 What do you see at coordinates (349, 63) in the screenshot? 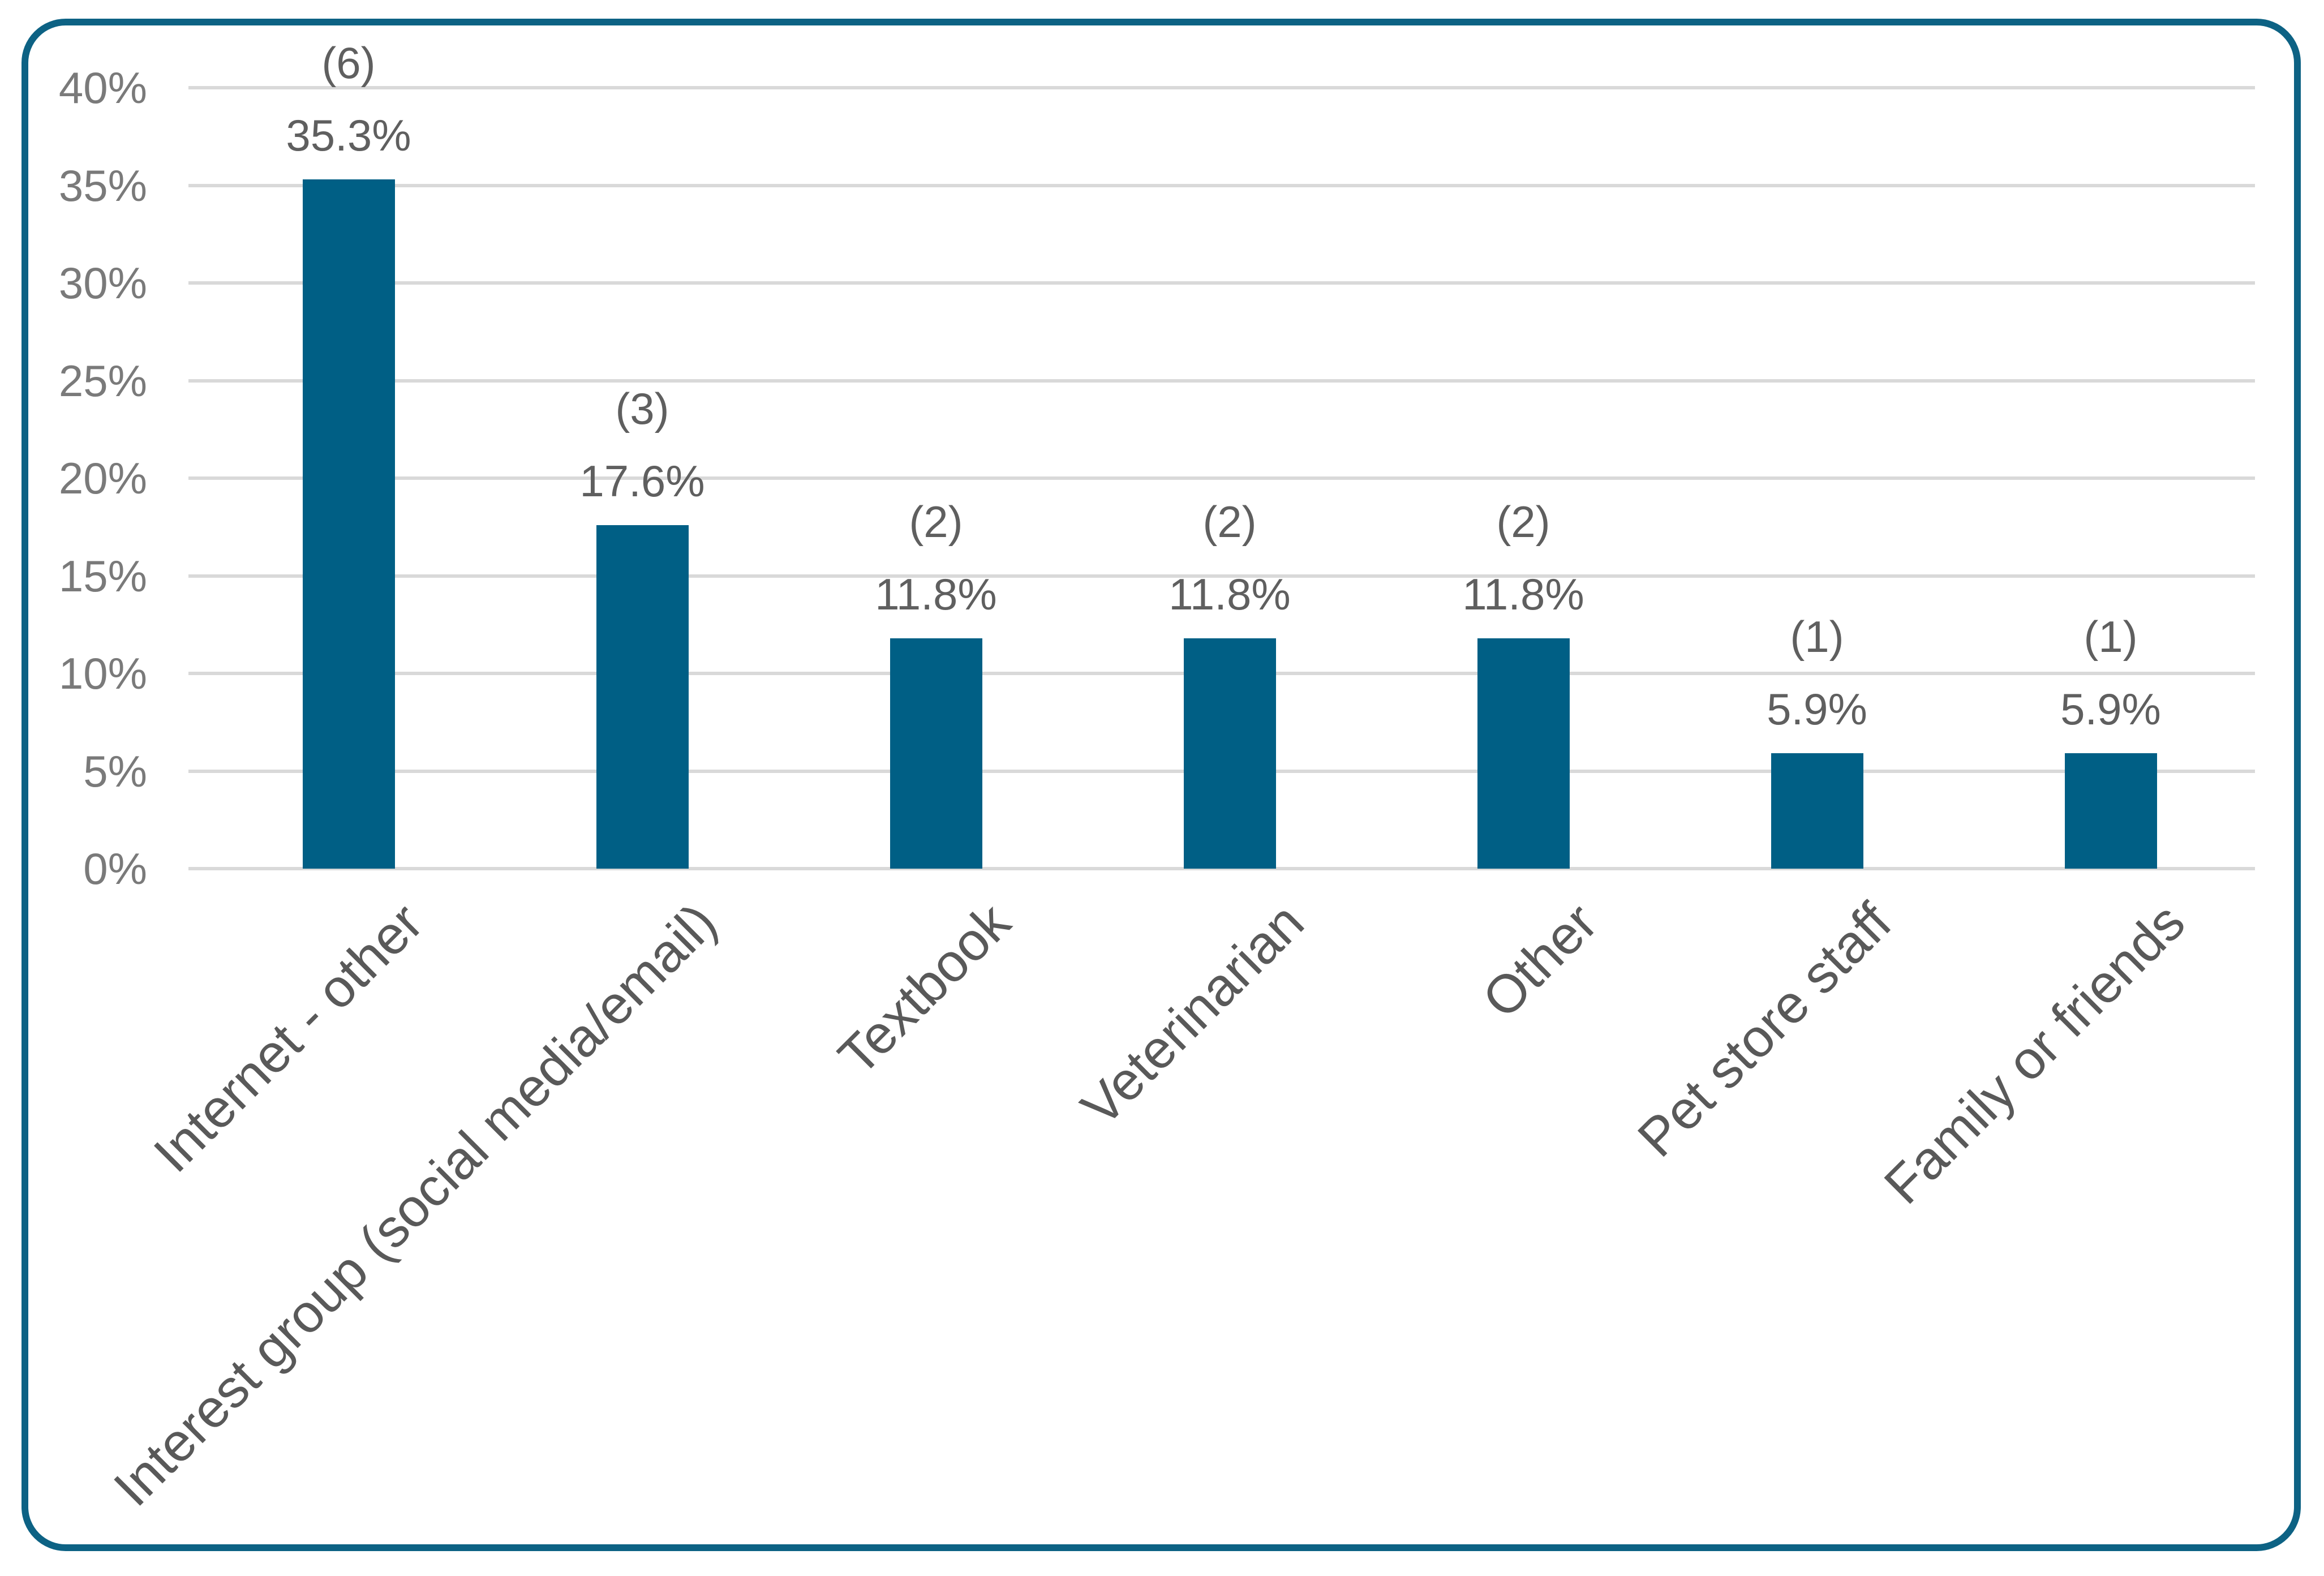
I see `bar-count-label: (6)` at bounding box center [349, 63].